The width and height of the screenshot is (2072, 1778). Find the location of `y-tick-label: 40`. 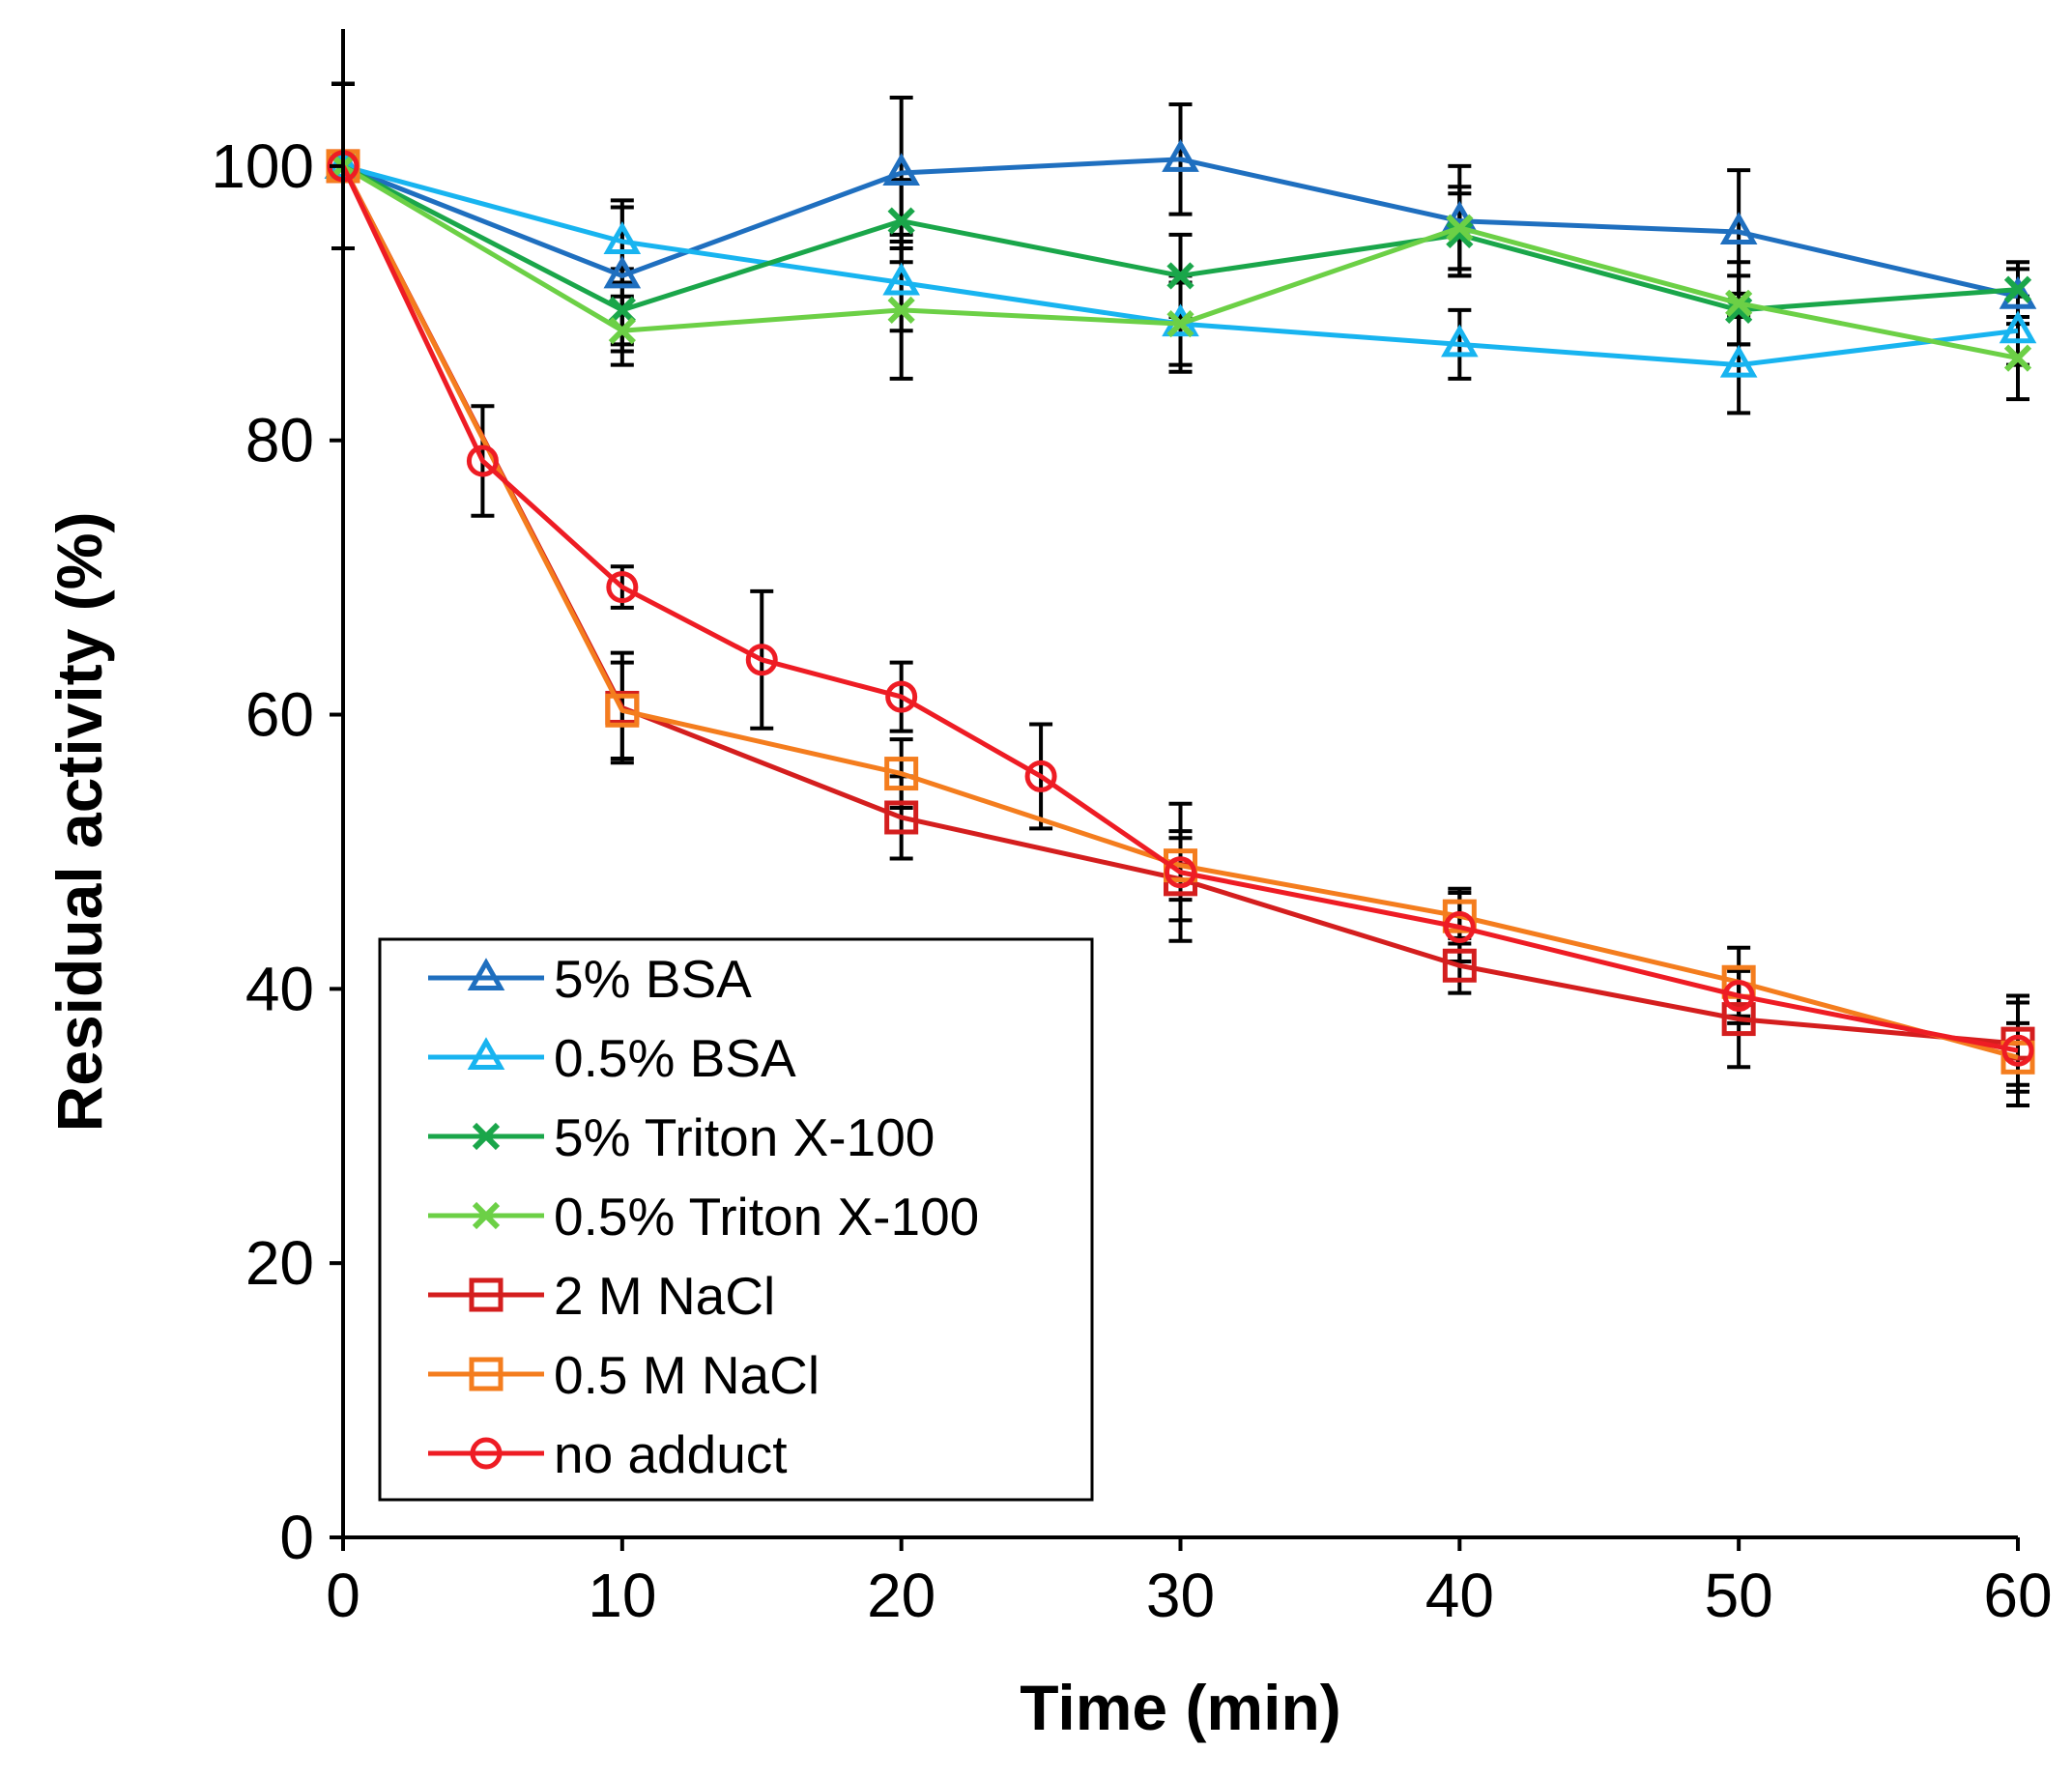

y-tick-label: 40 is located at coordinates (279, 989).